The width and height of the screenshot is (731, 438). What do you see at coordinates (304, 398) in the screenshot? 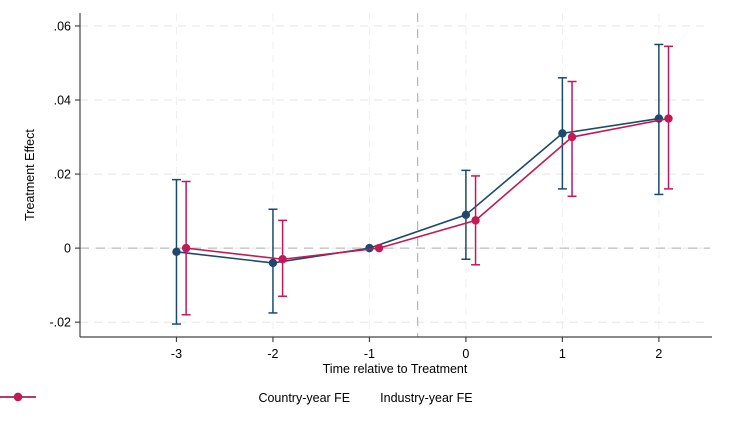
I see `legend-label-country-year-fe: Country-year FE` at bounding box center [304, 398].